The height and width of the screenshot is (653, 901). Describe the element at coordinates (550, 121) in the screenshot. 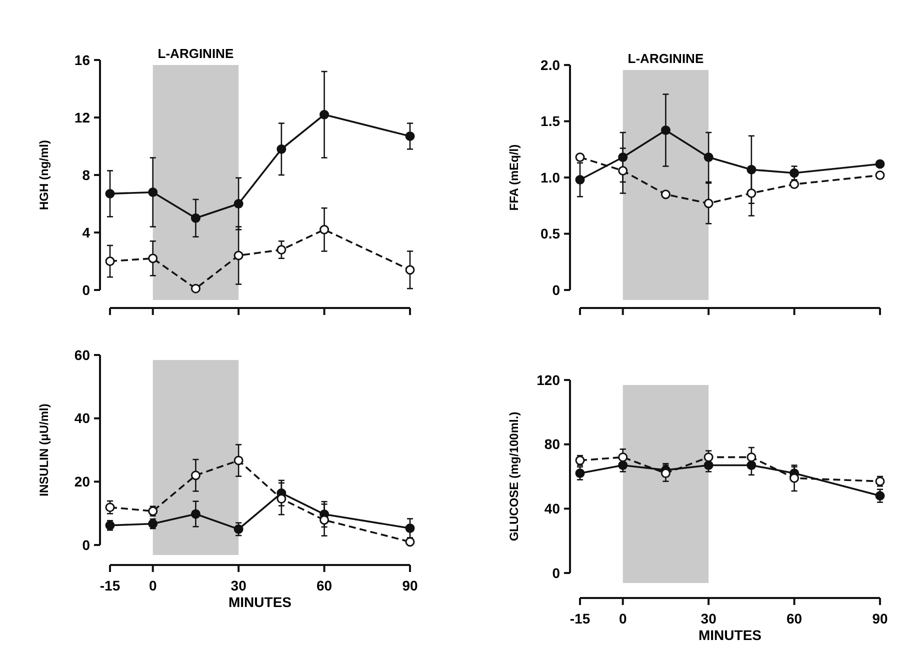

I see `y-tick-label: 1.5` at that location.